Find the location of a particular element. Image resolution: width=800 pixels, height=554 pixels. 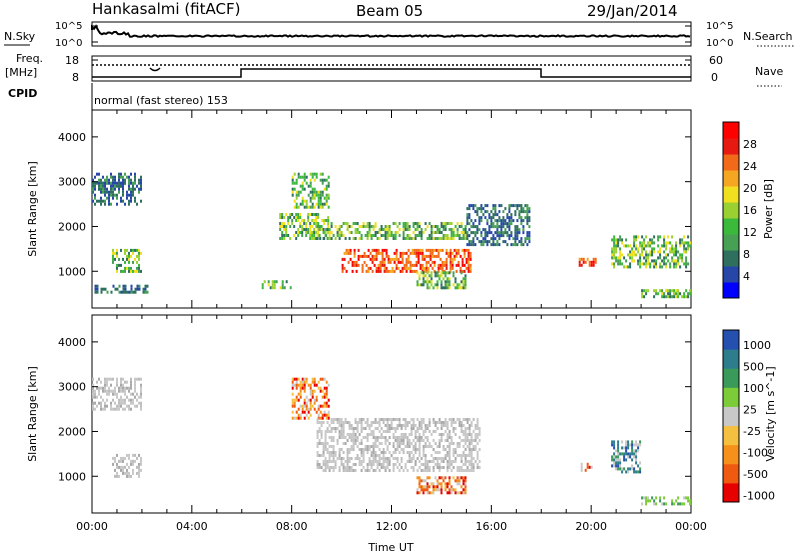

velocity-colorbar-segment is located at coordinates (731, 473).